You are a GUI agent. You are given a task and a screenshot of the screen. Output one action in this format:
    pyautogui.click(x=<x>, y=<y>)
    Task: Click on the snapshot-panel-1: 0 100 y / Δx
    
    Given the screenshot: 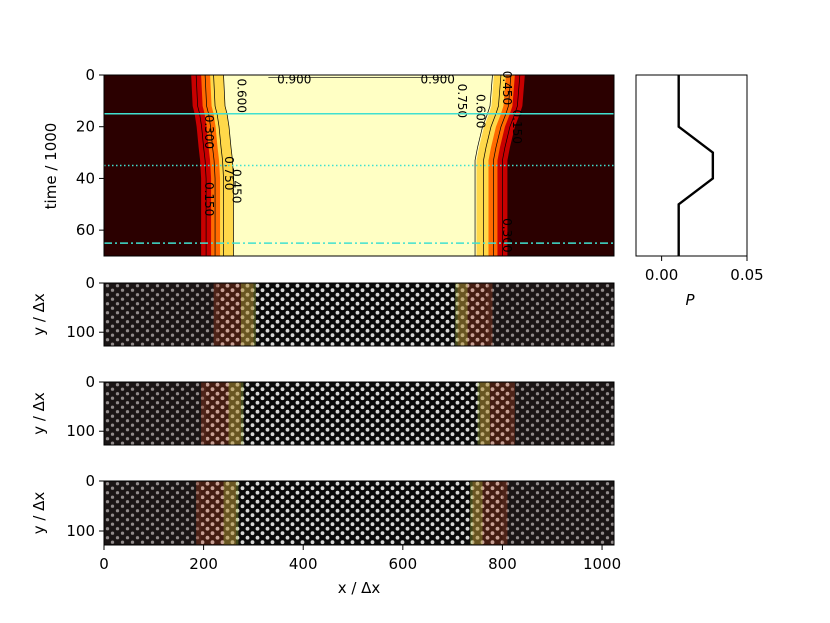 What is the action you would take?
    pyautogui.click(x=322, y=310)
    